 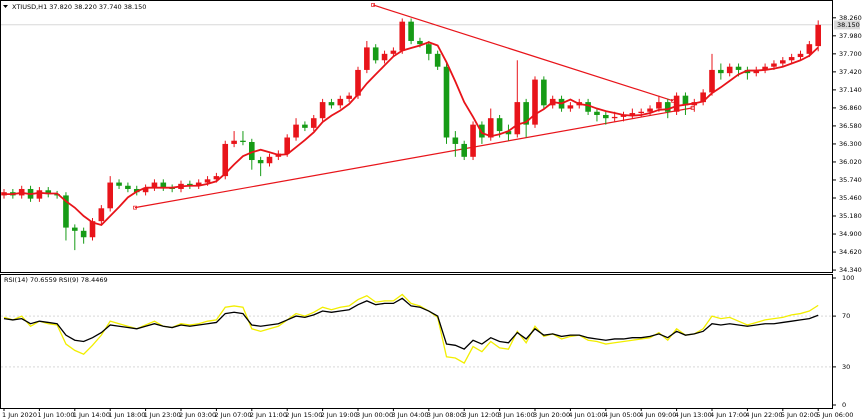 What do you see at coordinates (586, 415) in the screenshot?
I see `x-tick-label: 4 Jun 01:00` at bounding box center [586, 415].